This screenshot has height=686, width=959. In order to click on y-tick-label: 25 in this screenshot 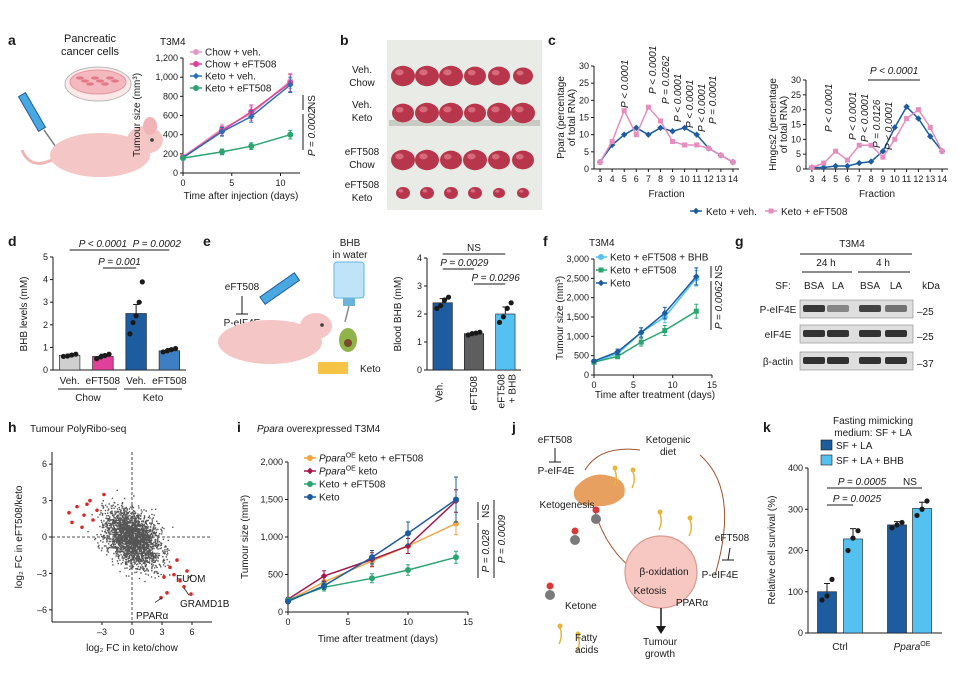, I will do `click(796, 95)`.